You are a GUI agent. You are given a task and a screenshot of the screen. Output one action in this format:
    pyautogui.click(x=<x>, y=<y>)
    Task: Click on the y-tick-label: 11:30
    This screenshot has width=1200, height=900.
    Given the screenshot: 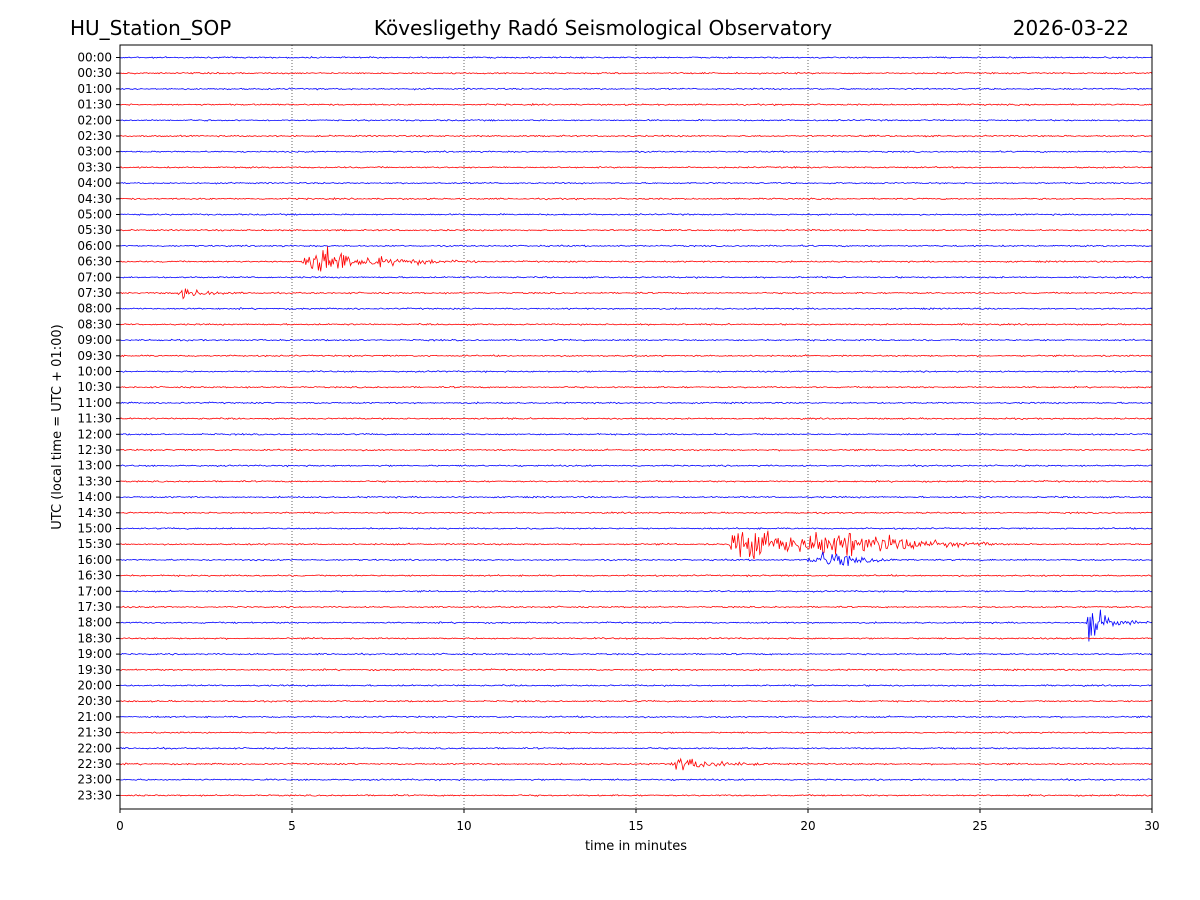 What is the action you would take?
    pyautogui.click(x=94, y=419)
    